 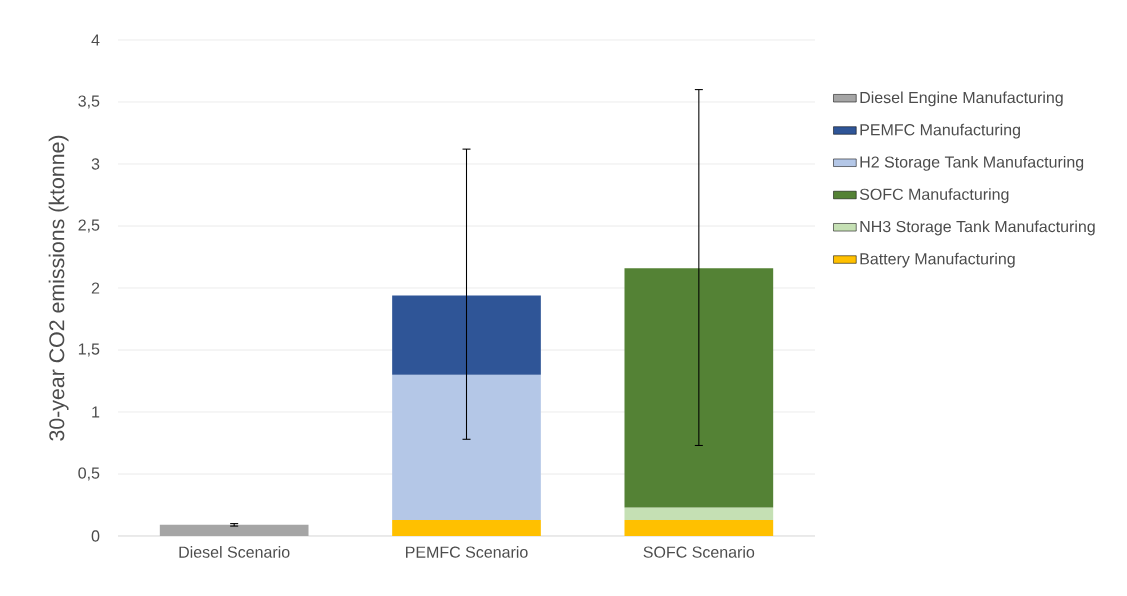 What do you see at coordinates (95, 288) in the screenshot?
I see `y-tick-label: 2` at bounding box center [95, 288].